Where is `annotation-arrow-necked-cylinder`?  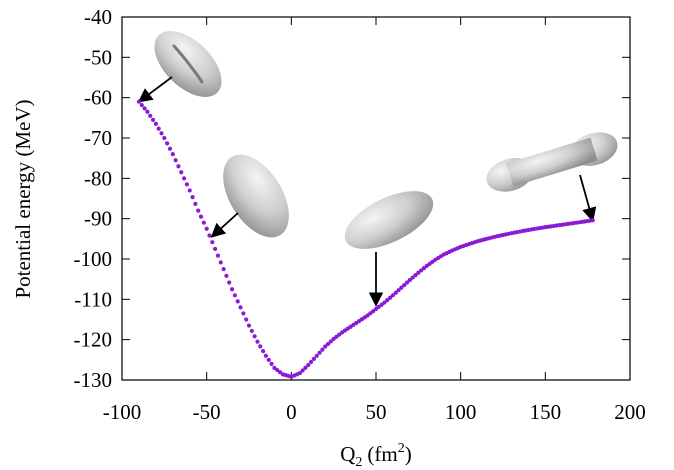
annotation-arrow-necked-cylinder is located at coordinates (588, 198).